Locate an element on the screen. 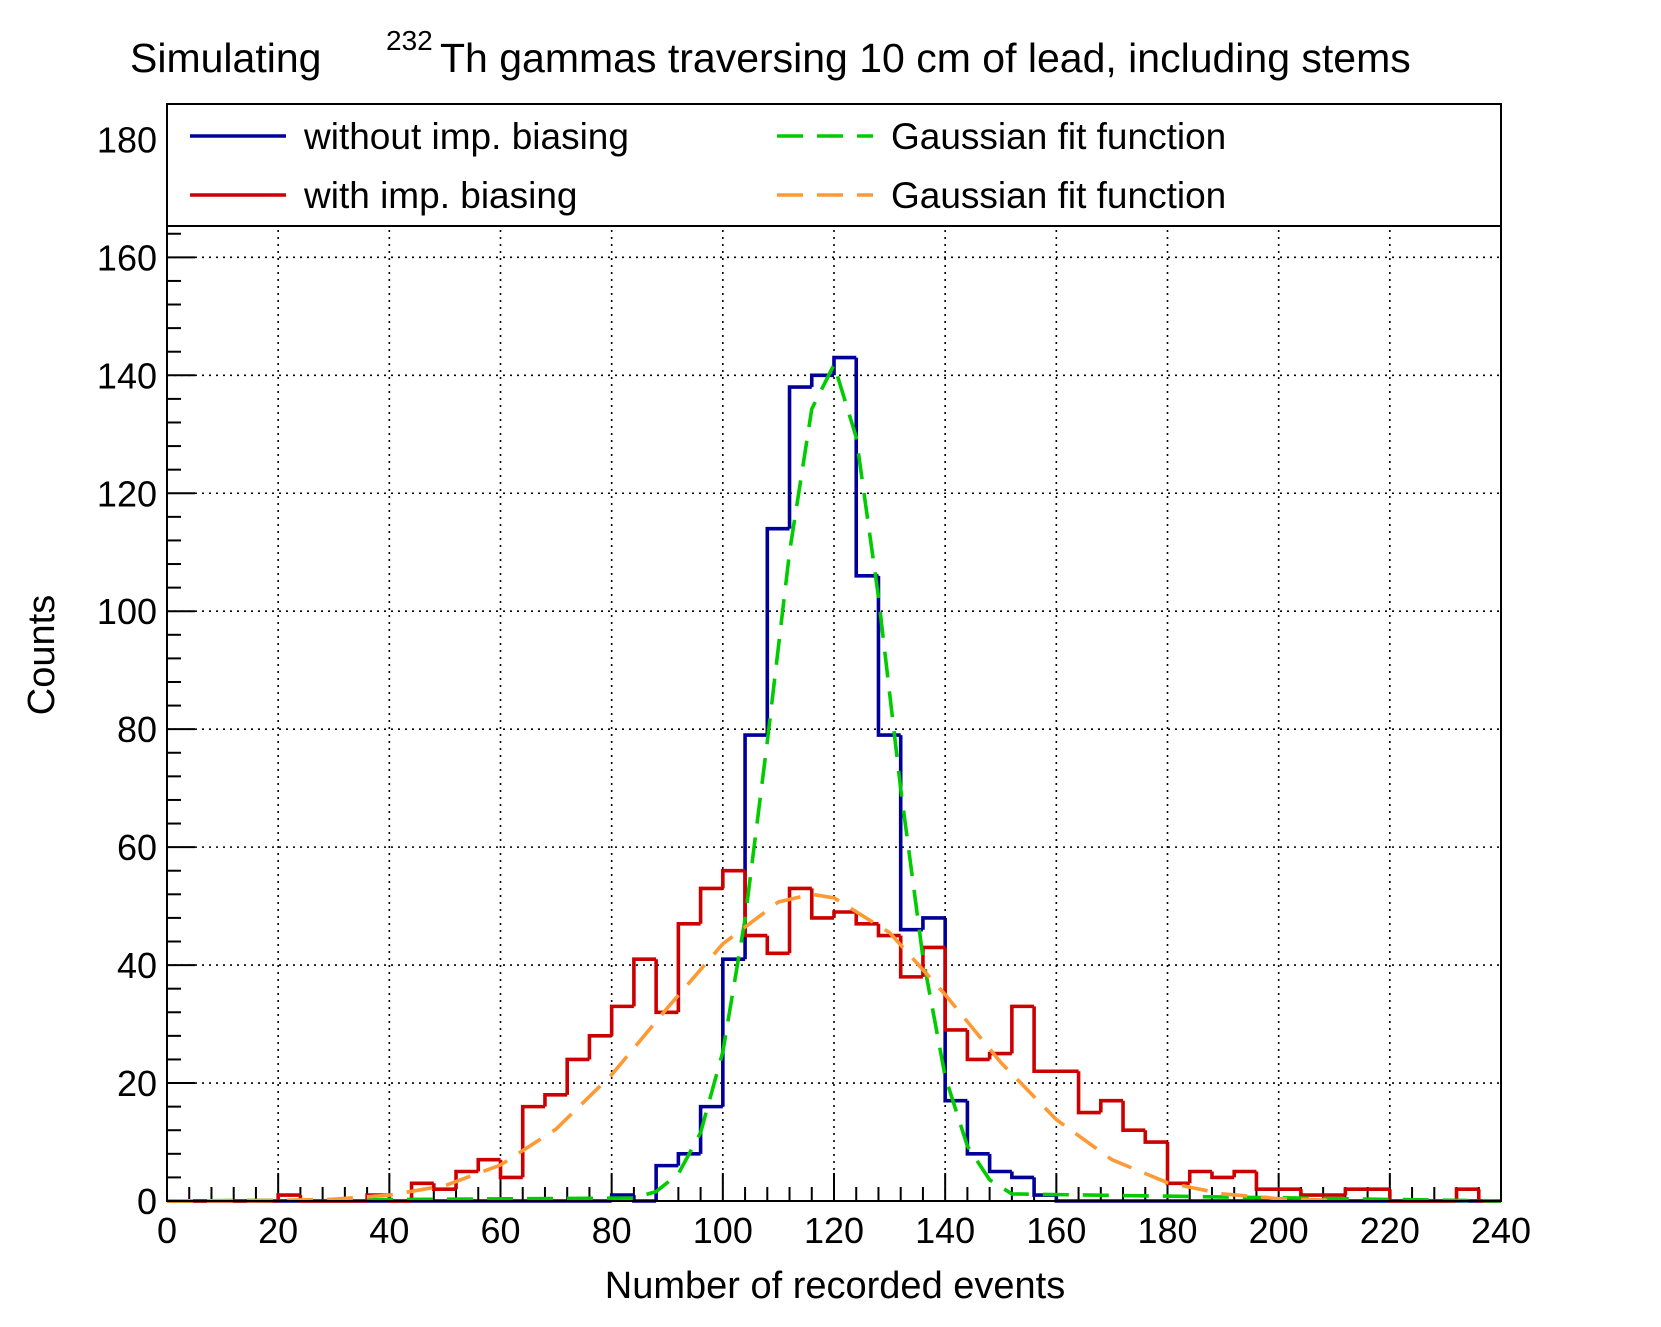 This screenshot has height=1327, width=1661. x-tick-label: 100 is located at coordinates (723, 1230).